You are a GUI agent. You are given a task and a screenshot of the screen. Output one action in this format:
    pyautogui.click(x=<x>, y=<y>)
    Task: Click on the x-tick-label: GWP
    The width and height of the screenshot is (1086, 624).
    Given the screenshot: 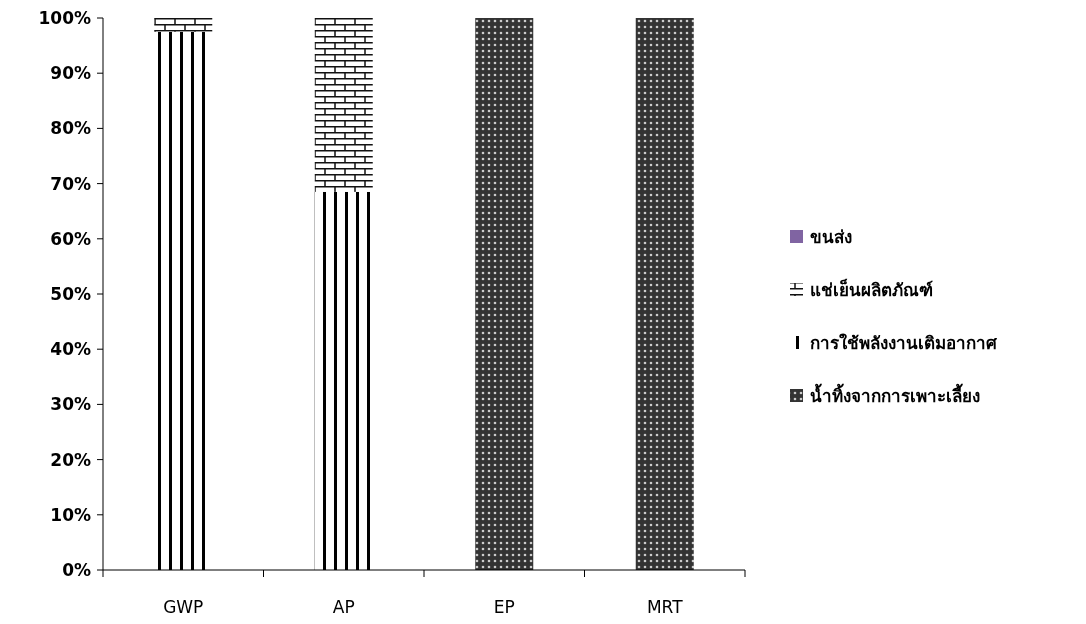 What is the action you would take?
    pyautogui.click(x=183, y=607)
    